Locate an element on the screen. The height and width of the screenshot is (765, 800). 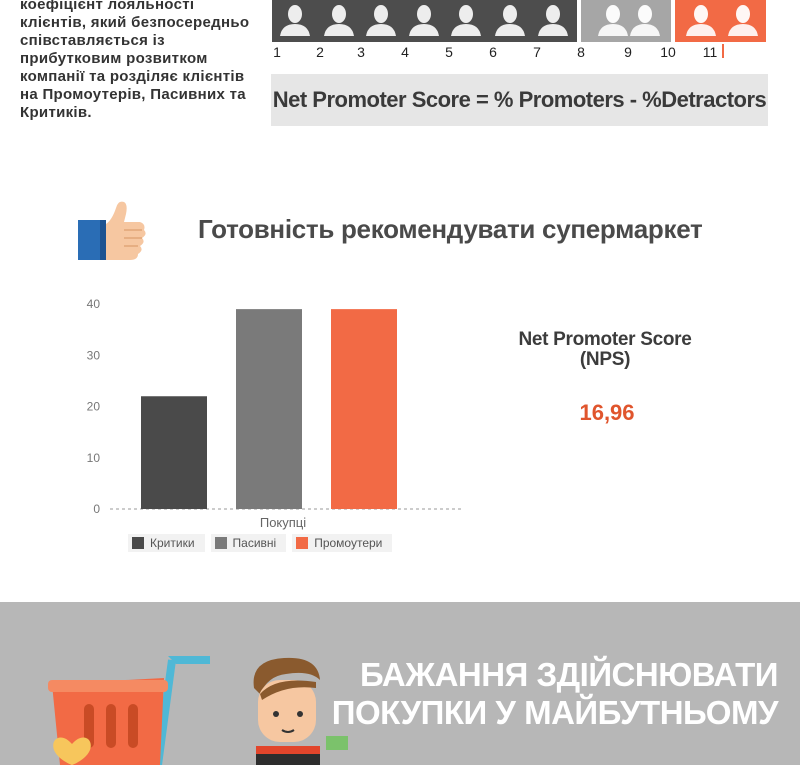
x-category-label: Покупці is located at coordinates (283, 522).